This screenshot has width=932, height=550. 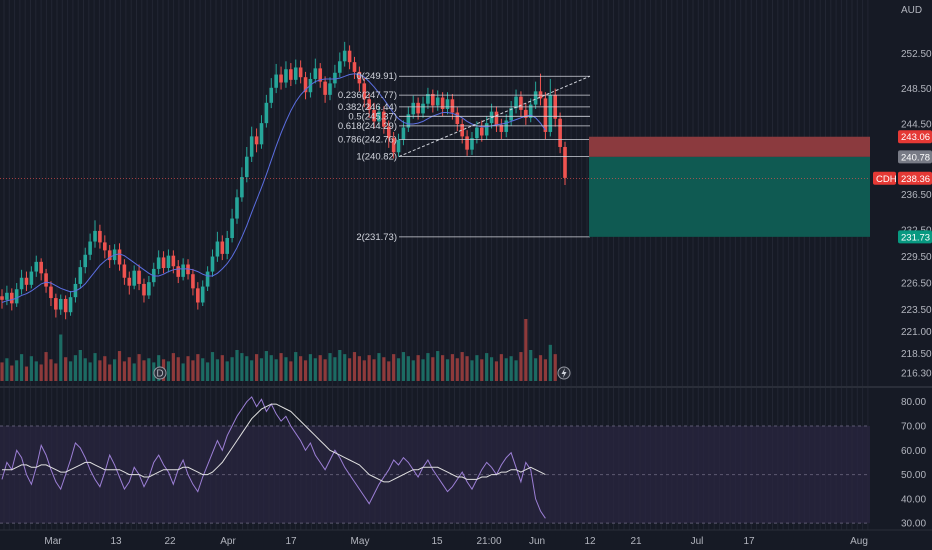 I want to click on dividend-marker-icon: D, so click(x=160, y=373).